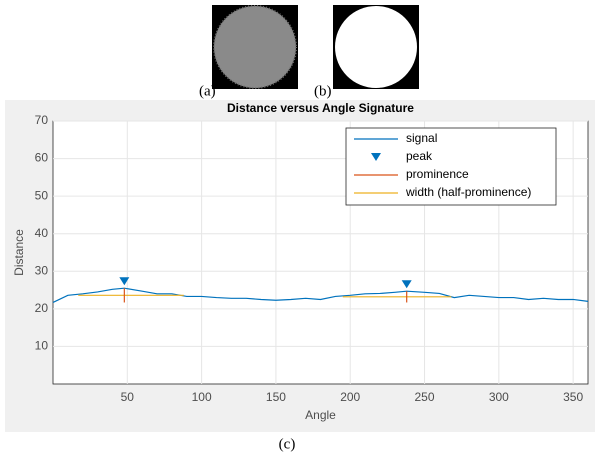  What do you see at coordinates (425, 397) in the screenshot?
I see `x-tick-label: 250` at bounding box center [425, 397].